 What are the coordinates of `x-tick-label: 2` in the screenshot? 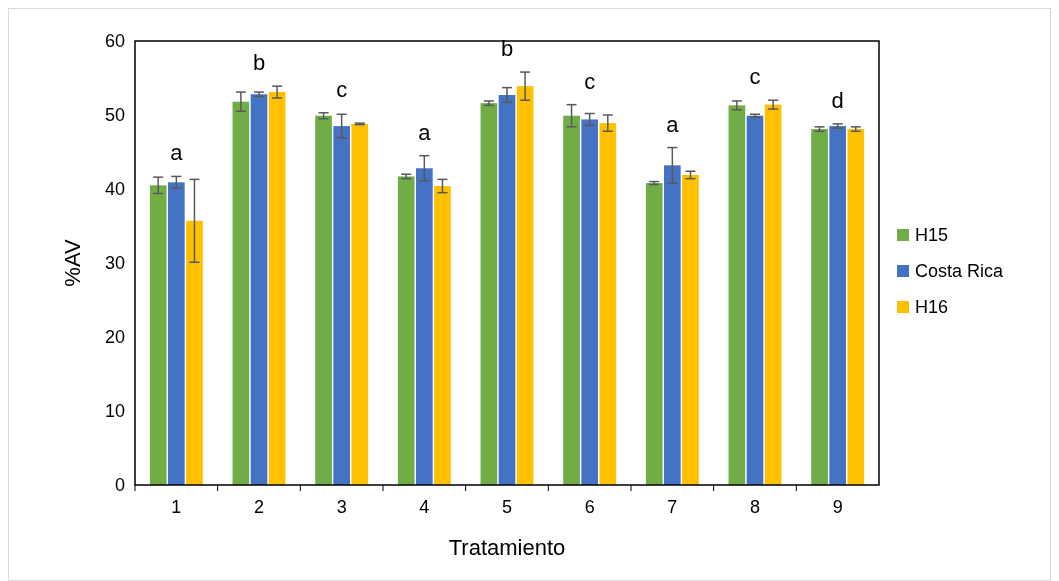 It's located at (259, 507).